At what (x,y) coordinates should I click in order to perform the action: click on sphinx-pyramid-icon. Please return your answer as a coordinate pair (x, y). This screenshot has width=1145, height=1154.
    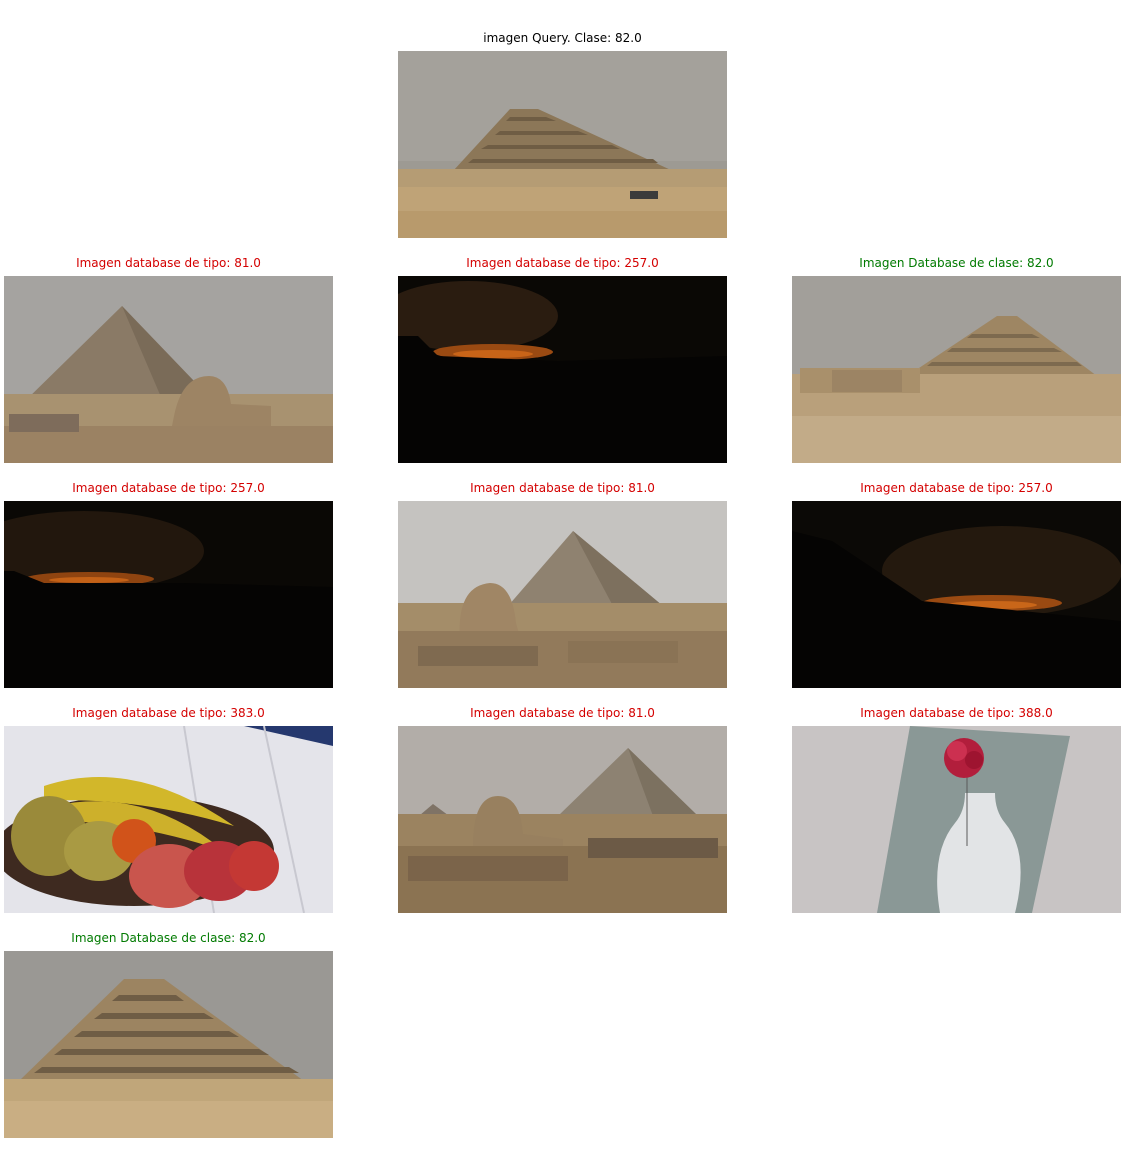
    Looking at the image, I should click on (562, 594).